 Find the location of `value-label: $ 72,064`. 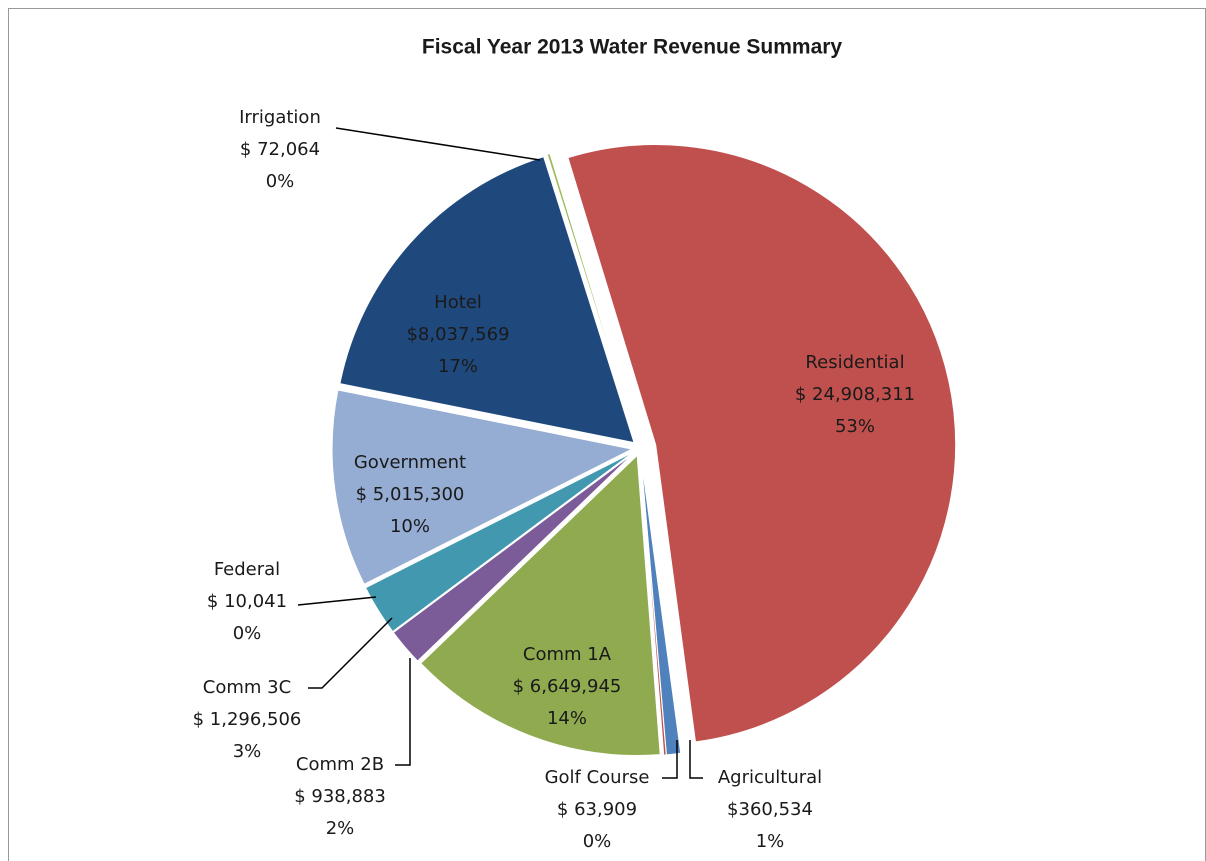

value-label: $ 72,064 is located at coordinates (280, 149).